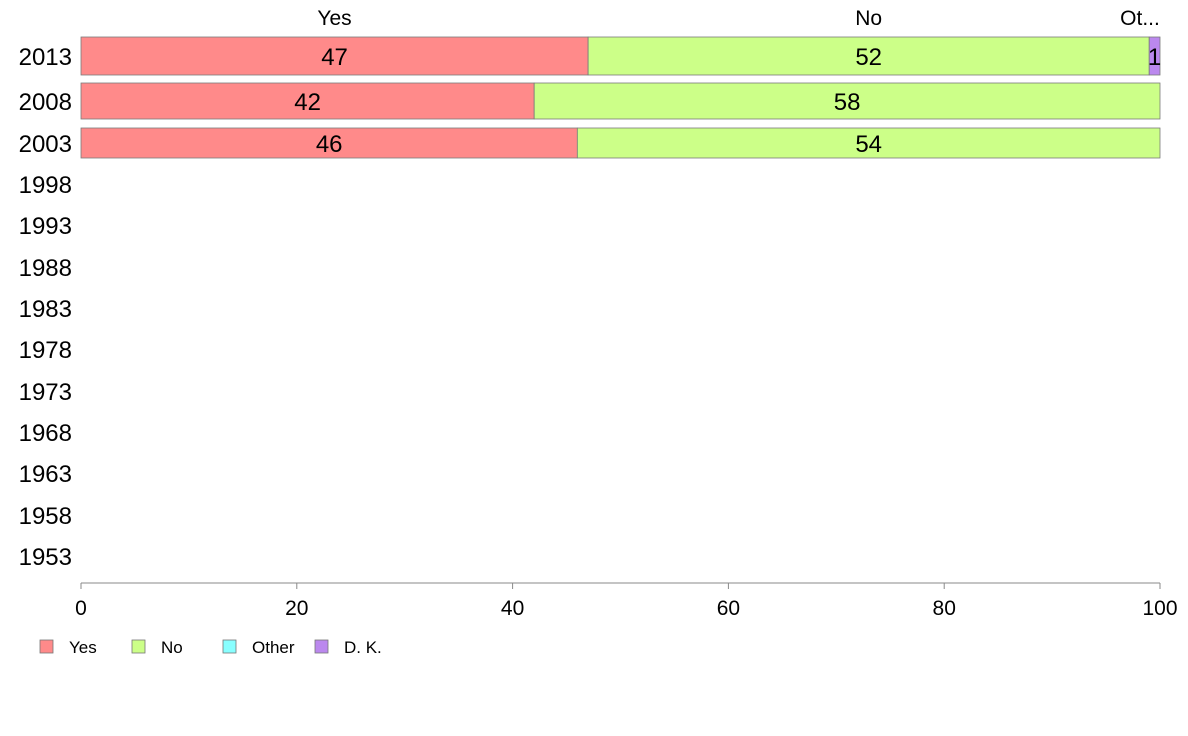  I want to click on legend-label: No, so click(172, 647).